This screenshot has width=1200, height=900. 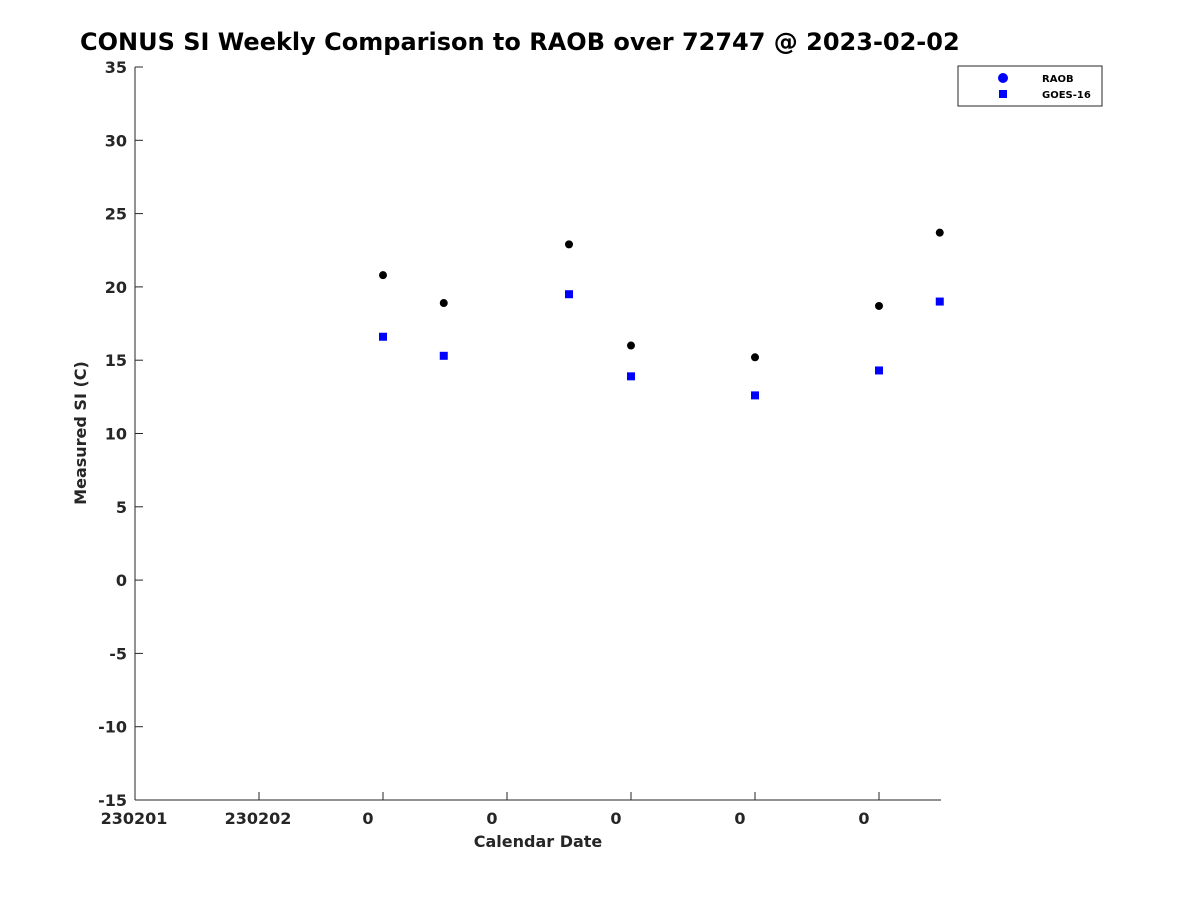 I want to click on y-tick-label: 10, so click(x=116, y=434).